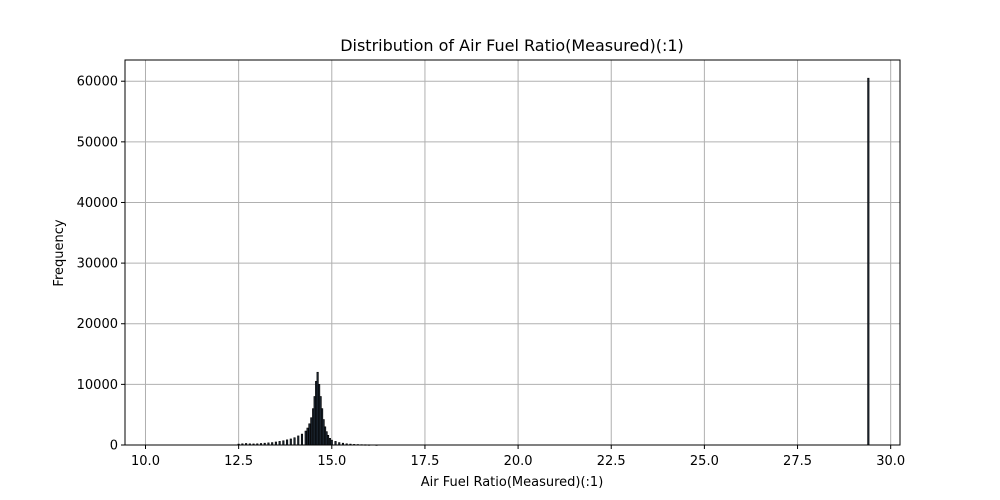 This screenshot has width=1000, height=500. I want to click on y-tick-label: 50000, so click(97, 142).